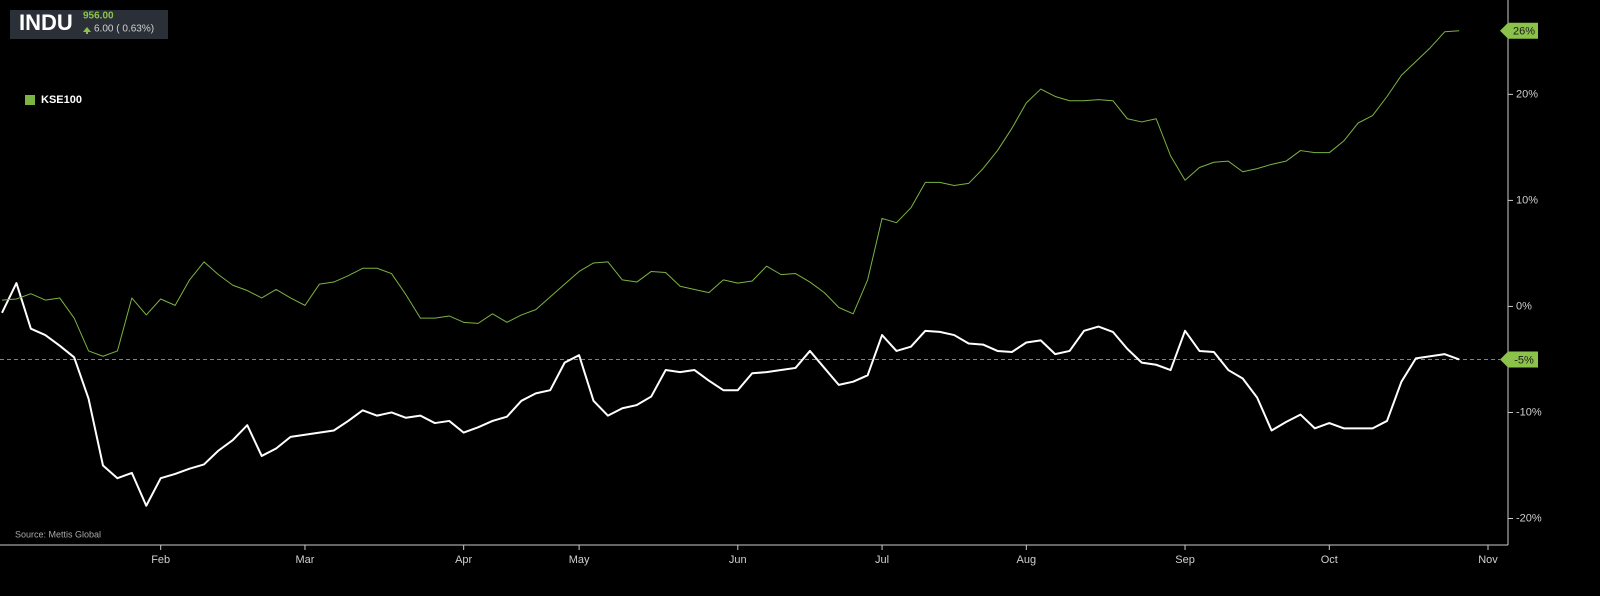  I want to click on y-tick-label: 20%, so click(1527, 94).